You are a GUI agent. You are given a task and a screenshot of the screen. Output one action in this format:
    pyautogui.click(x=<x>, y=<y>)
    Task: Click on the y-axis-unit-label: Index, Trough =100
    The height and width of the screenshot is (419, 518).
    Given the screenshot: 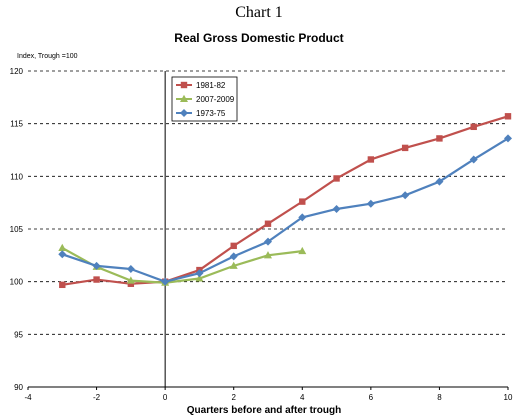 What is the action you would take?
    pyautogui.click(x=47, y=56)
    